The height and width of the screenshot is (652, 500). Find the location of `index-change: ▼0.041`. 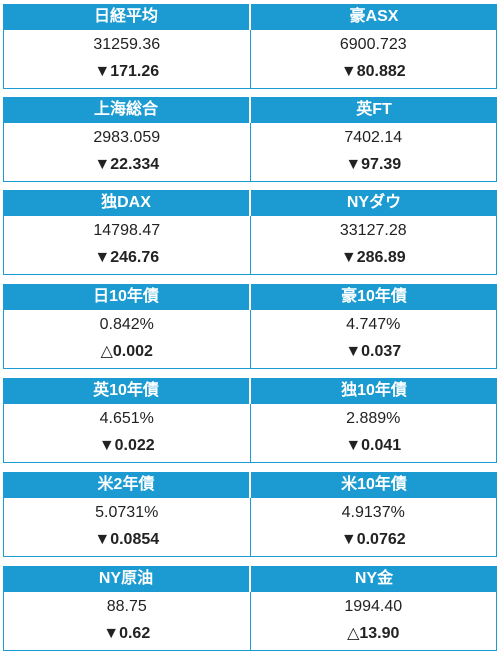

index-change: ▼0.041 is located at coordinates (373, 445).